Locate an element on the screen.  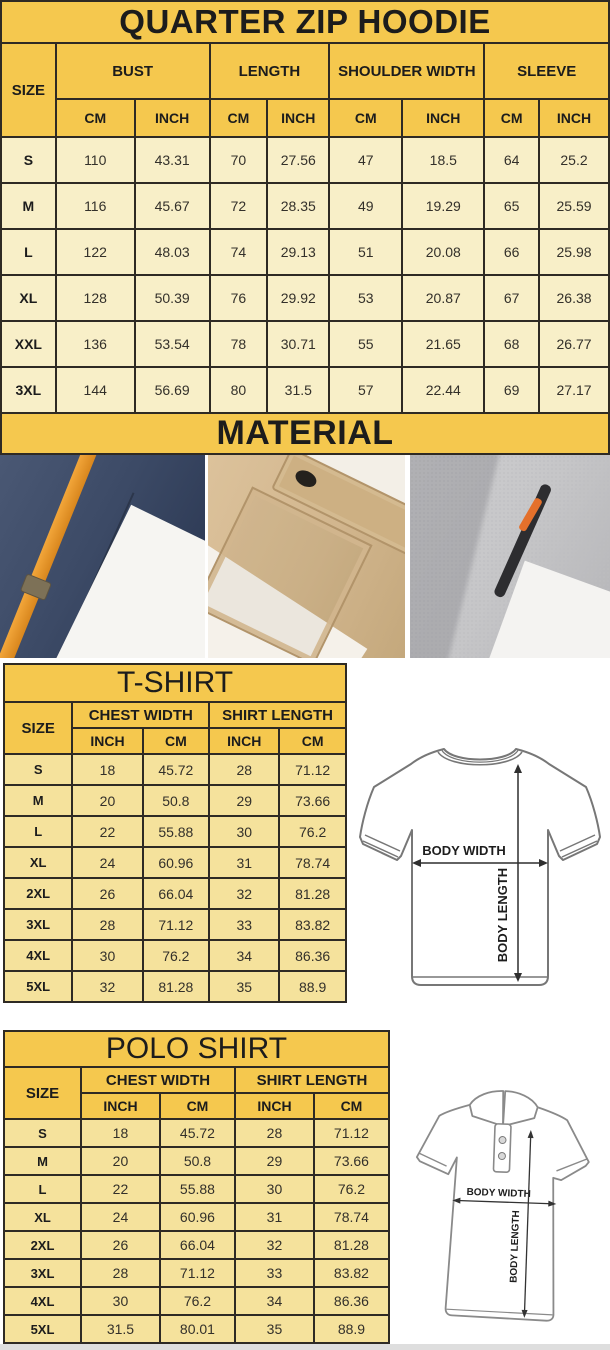
shoulder-width-column-header: SHOULDER WIDTH is located at coordinates (407, 71).